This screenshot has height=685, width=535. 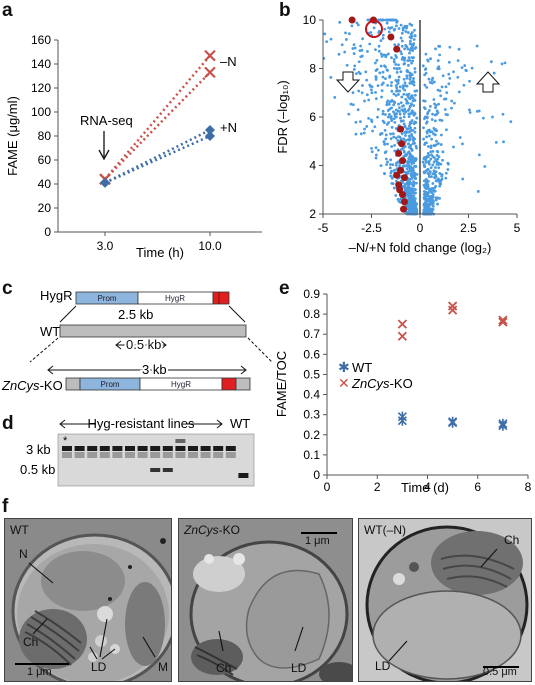 I want to click on panel-a-yticks: 0 20 40 60 80 100 120 140 160, so click(x=44, y=136).